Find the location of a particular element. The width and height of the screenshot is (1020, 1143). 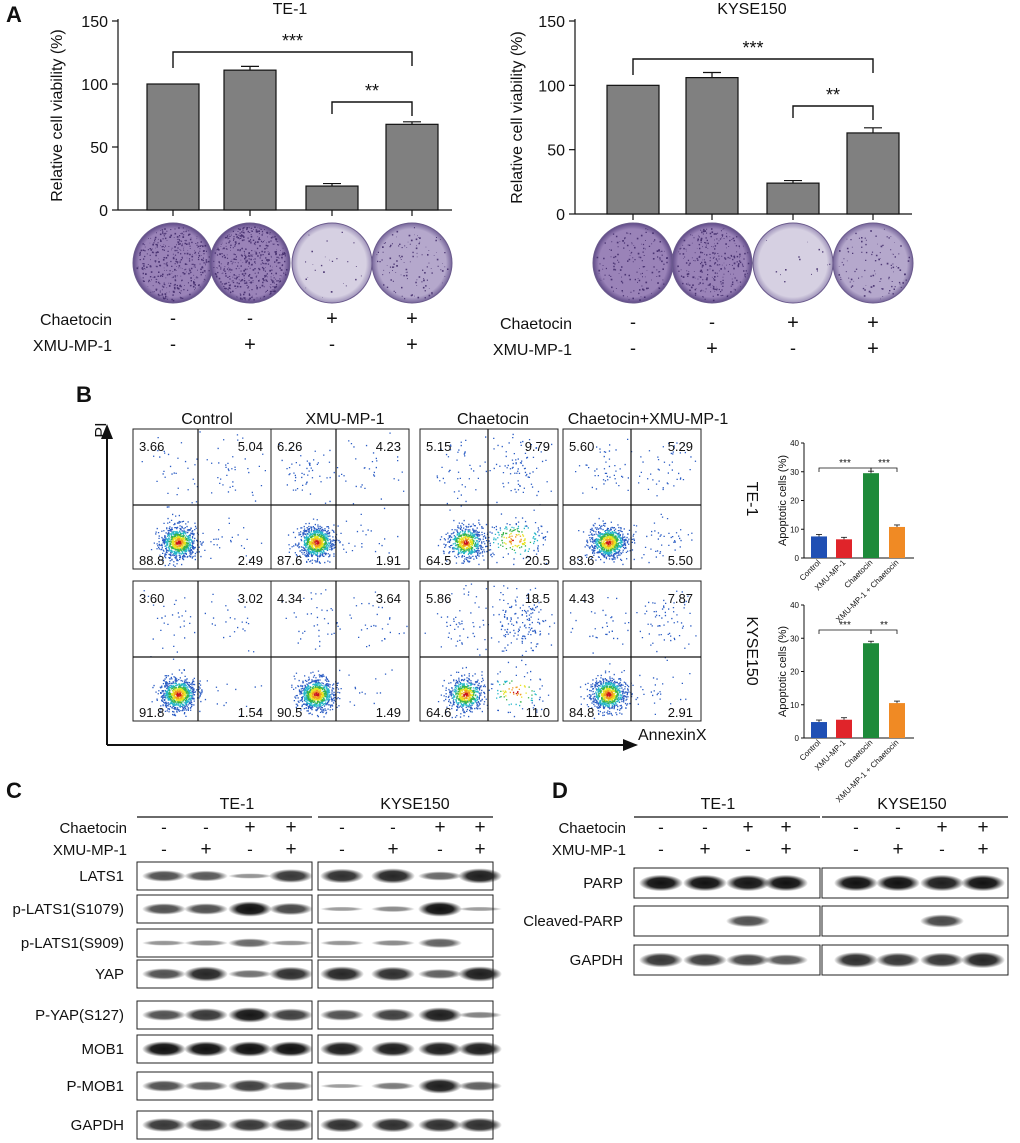

treatment-label: Chaetocin is located at coordinates (93, 828).